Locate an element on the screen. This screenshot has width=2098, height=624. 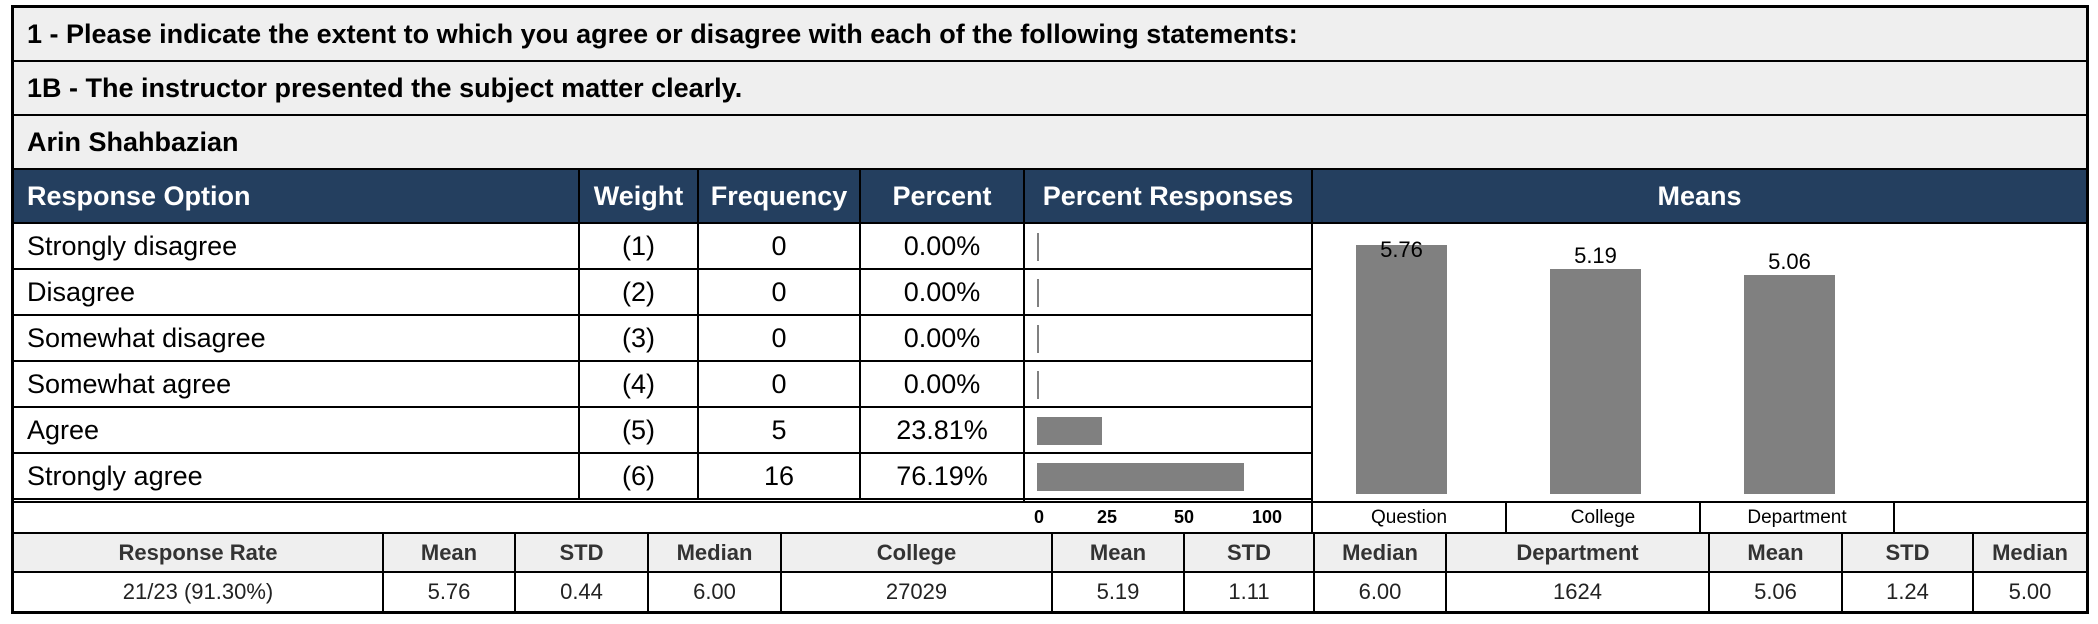
col-means: Means is located at coordinates (1698, 196).